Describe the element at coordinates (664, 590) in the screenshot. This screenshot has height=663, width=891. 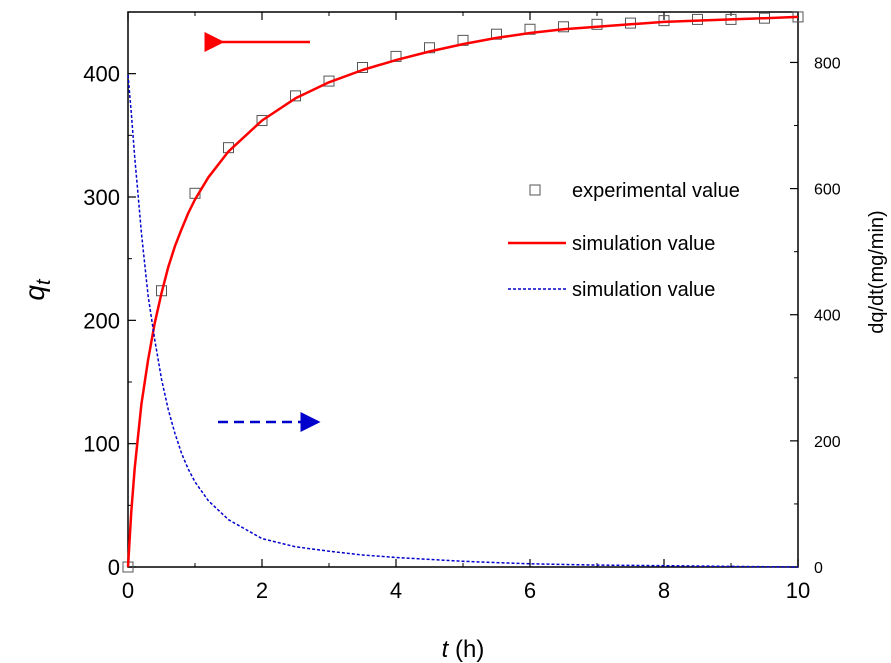
I see `x-tick-label: 8` at that location.